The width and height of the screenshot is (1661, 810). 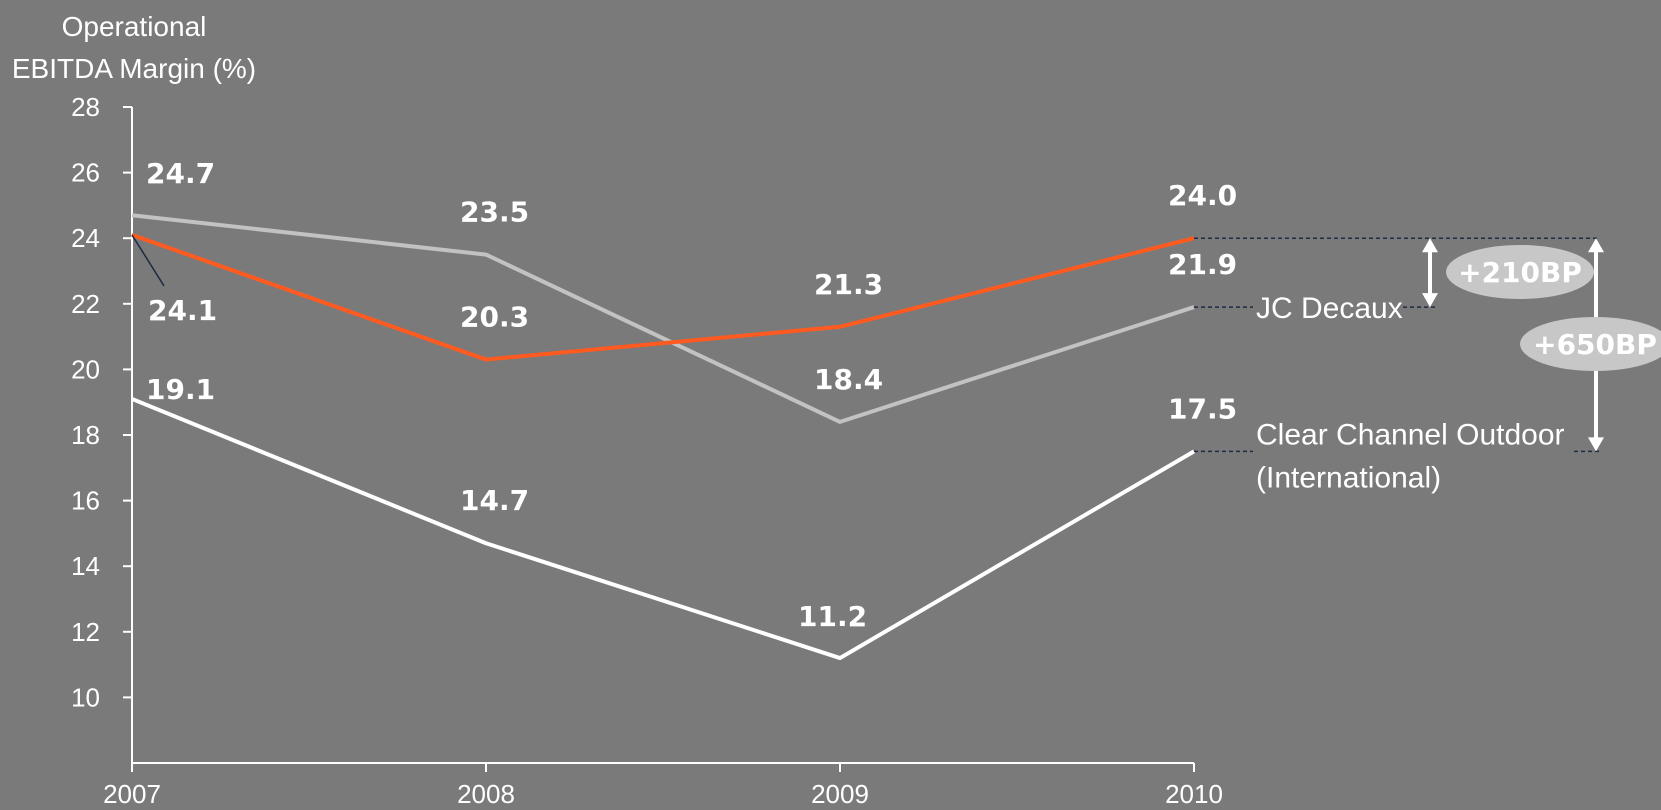 I want to click on data-label: 20.3, so click(x=494, y=317).